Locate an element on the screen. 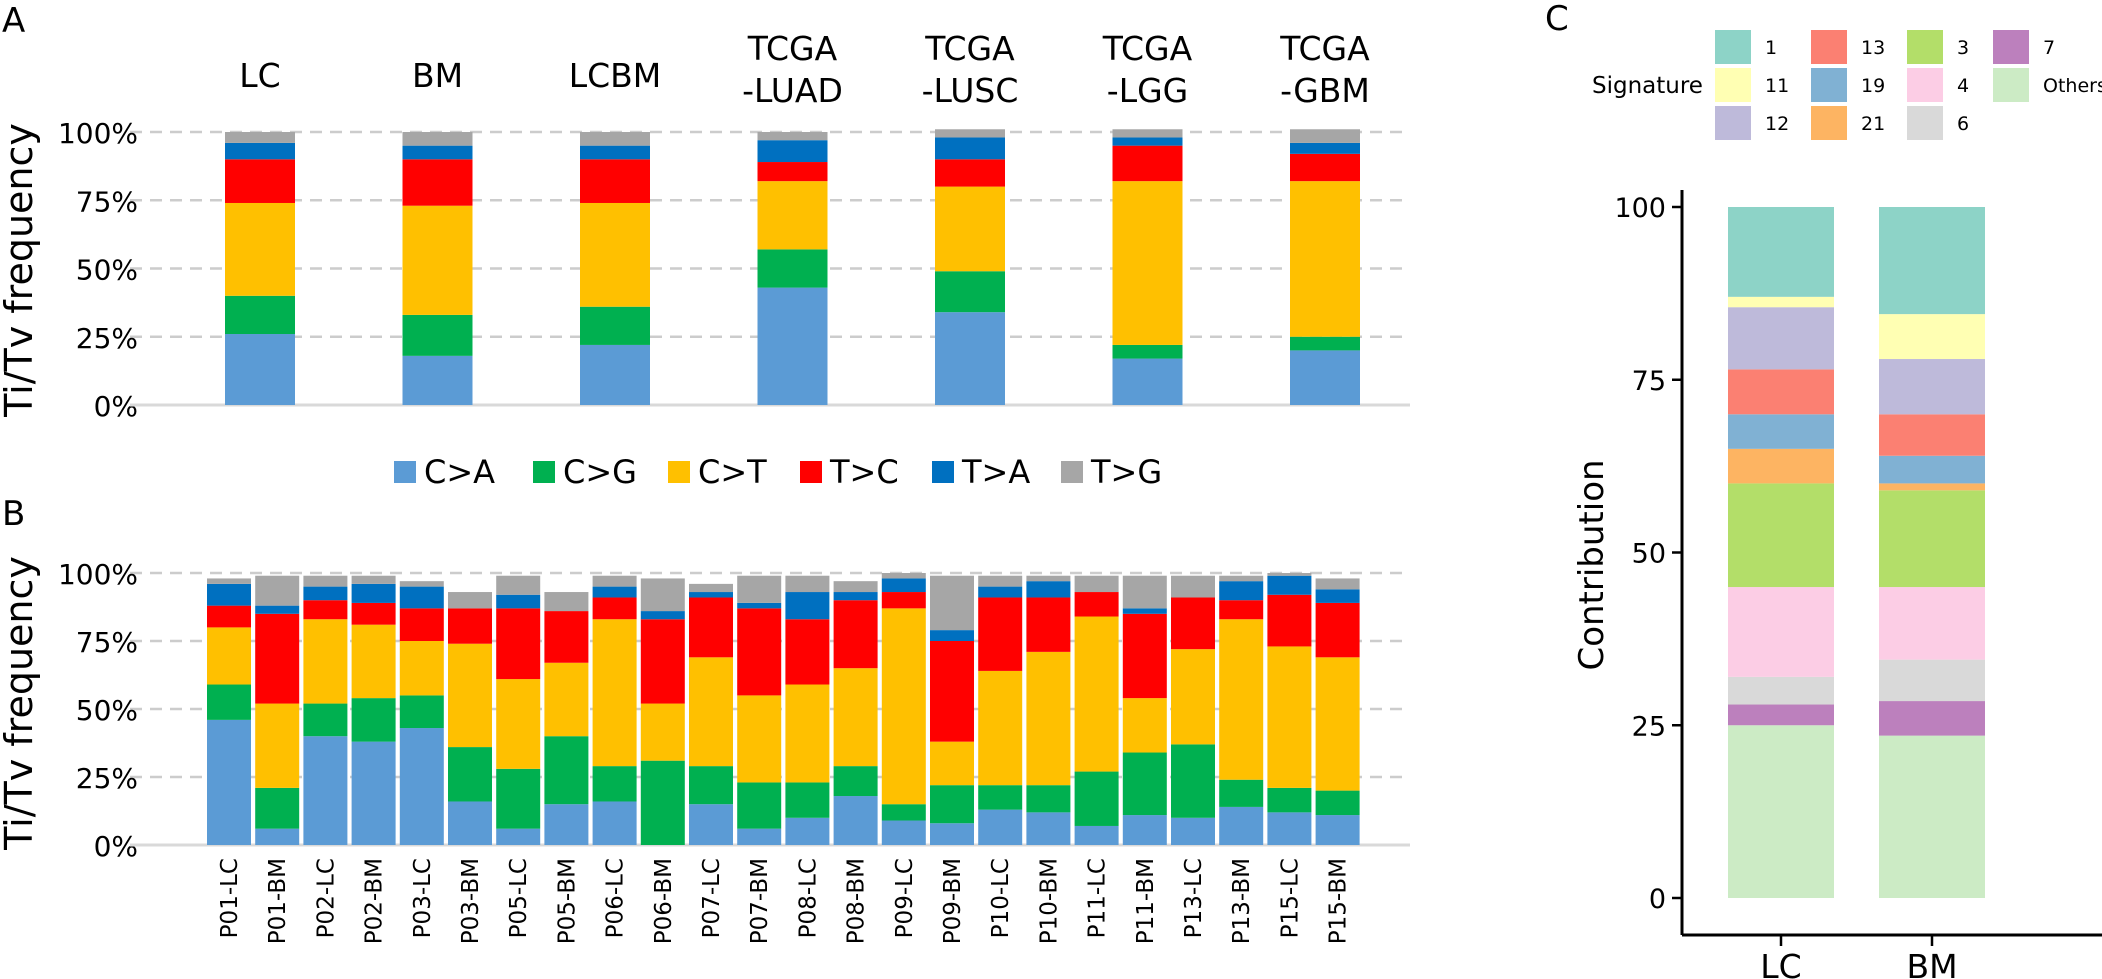 This screenshot has width=2102, height=979. sample-label: P01-BM is located at coordinates (278, 901).